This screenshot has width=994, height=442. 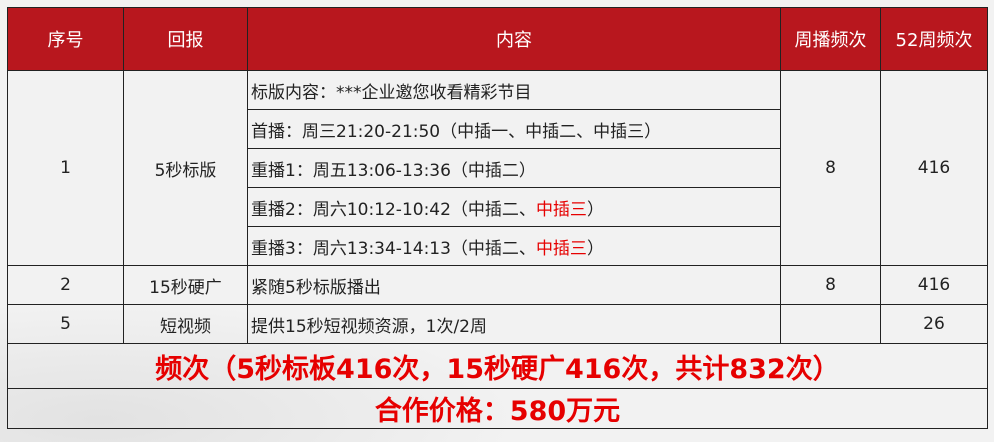 I want to click on header-no: 序号, so click(x=65, y=39).